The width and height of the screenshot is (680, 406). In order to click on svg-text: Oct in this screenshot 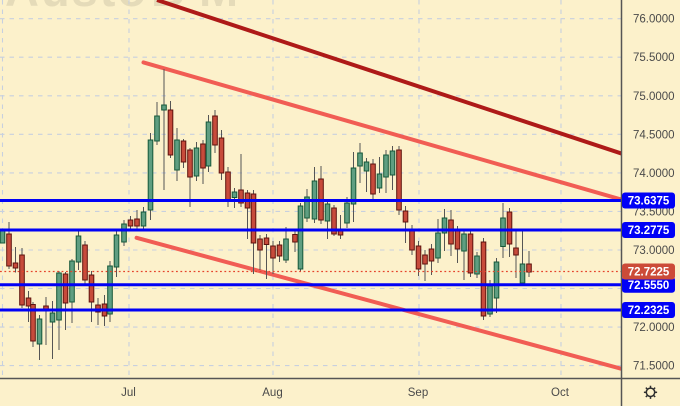, I will do `click(560, 393)`.